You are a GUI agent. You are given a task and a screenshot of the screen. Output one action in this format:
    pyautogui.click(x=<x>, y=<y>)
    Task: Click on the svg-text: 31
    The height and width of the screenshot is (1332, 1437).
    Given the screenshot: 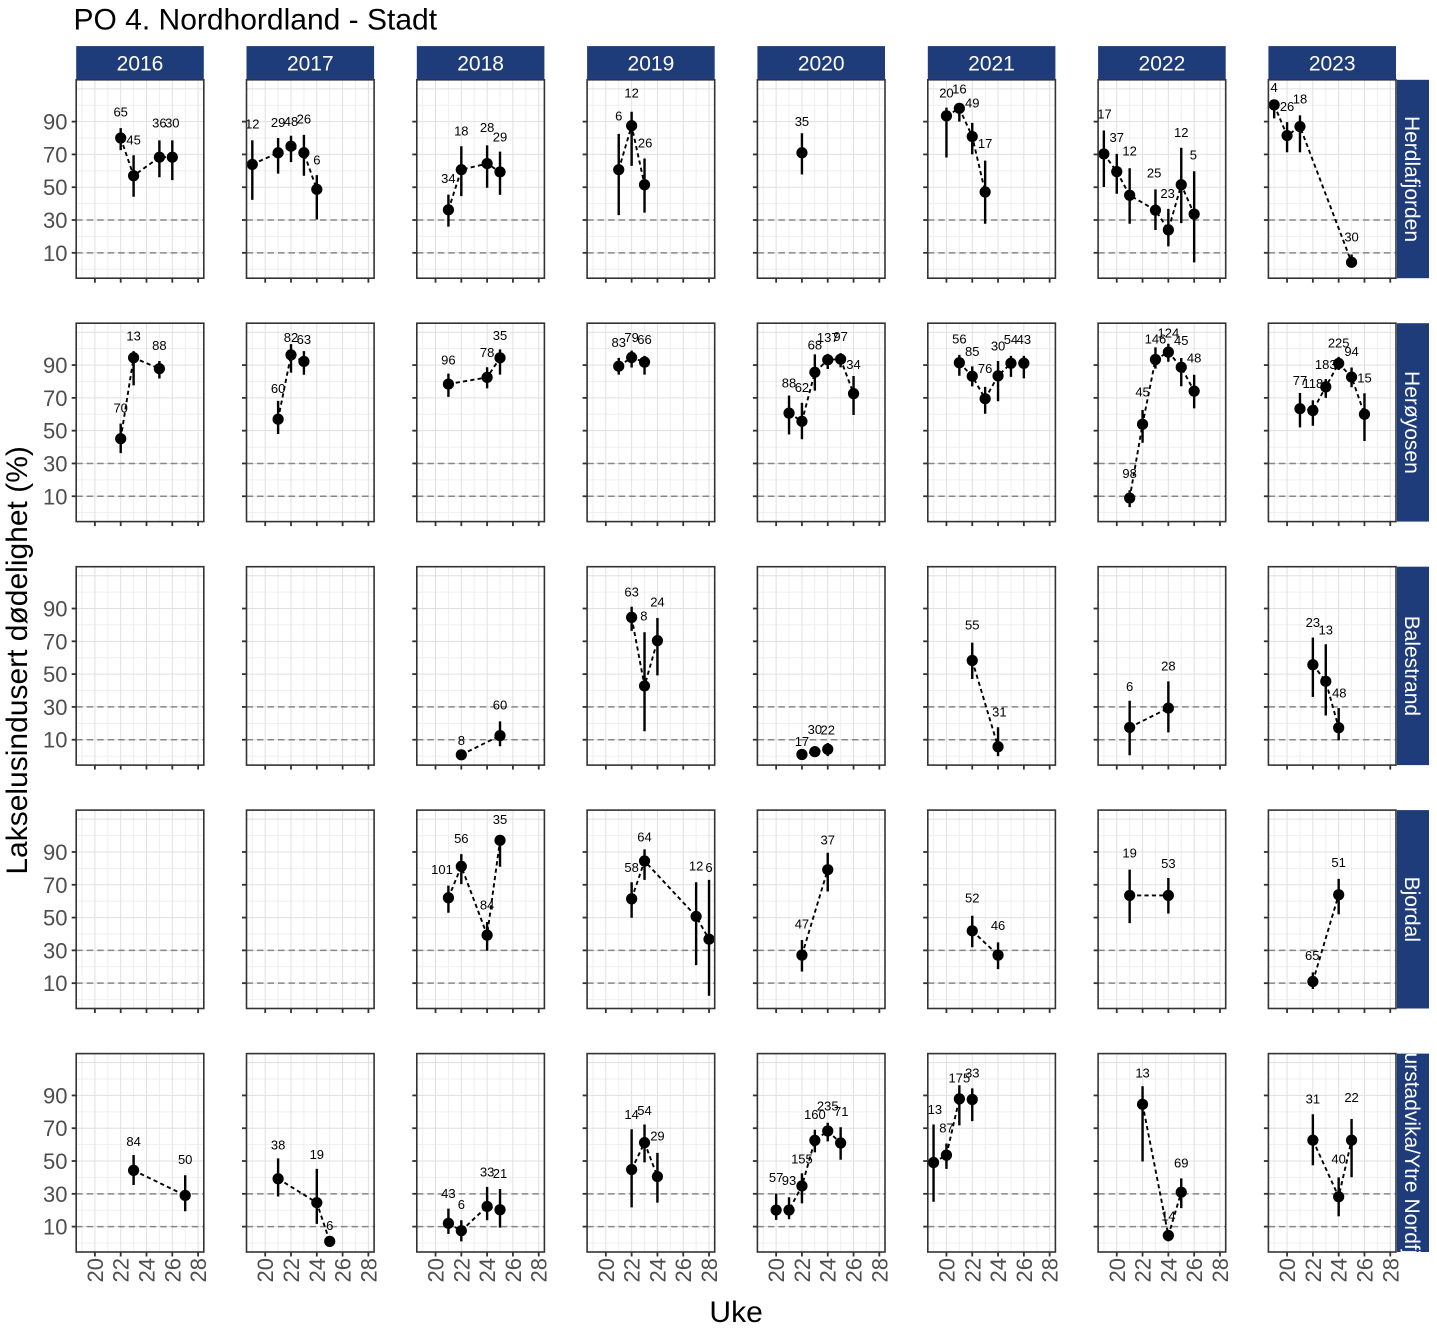 What is the action you would take?
    pyautogui.click(x=1313, y=1099)
    